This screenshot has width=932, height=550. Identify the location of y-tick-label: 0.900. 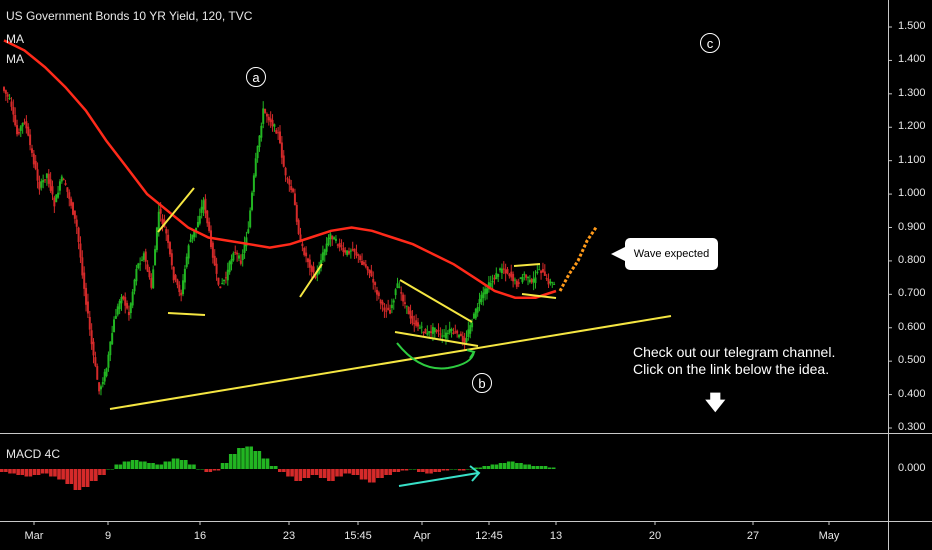
(912, 226).